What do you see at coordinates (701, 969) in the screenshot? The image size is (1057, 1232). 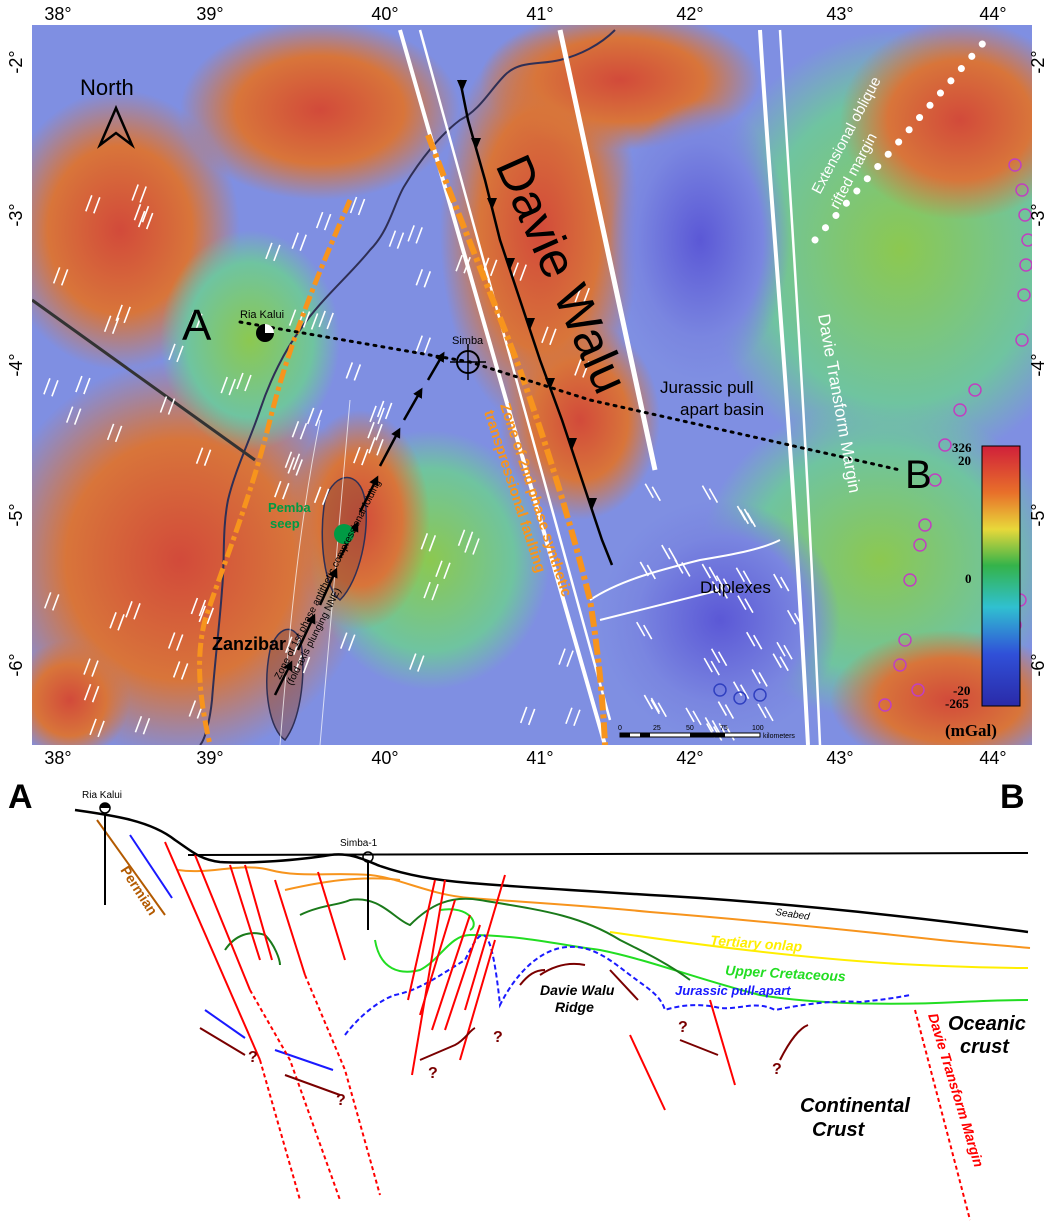 I see `upper-cretaceous-horizon` at bounding box center [701, 969].